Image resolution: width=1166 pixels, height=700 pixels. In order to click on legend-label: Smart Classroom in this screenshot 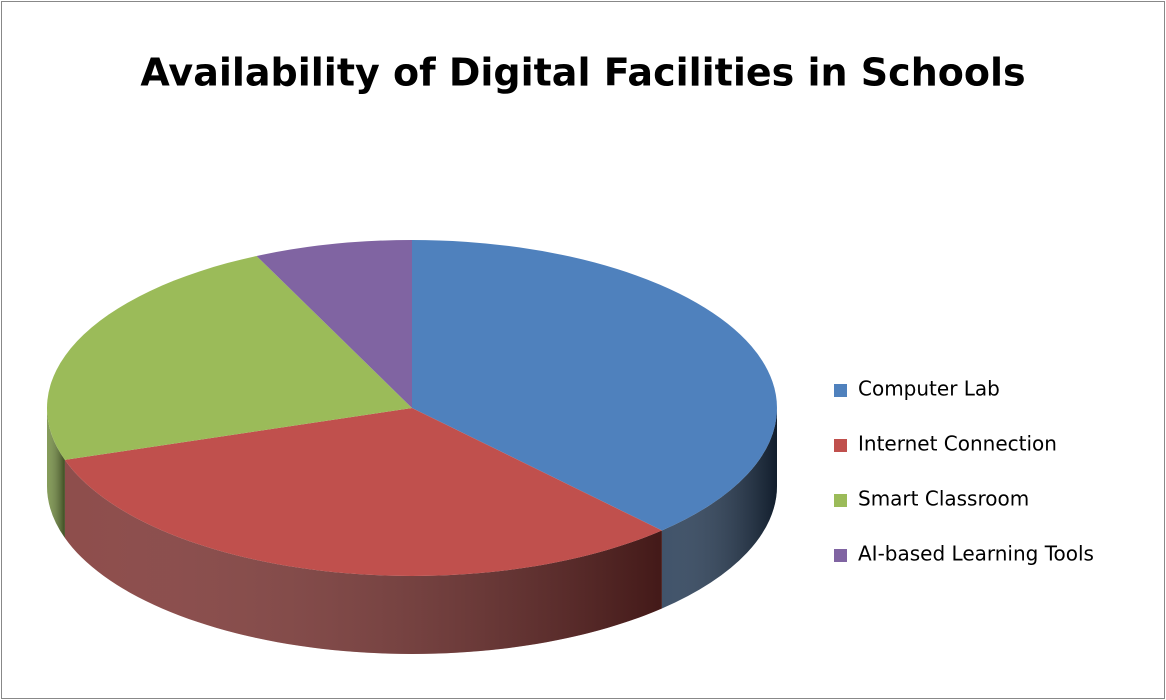, I will do `click(943, 499)`.